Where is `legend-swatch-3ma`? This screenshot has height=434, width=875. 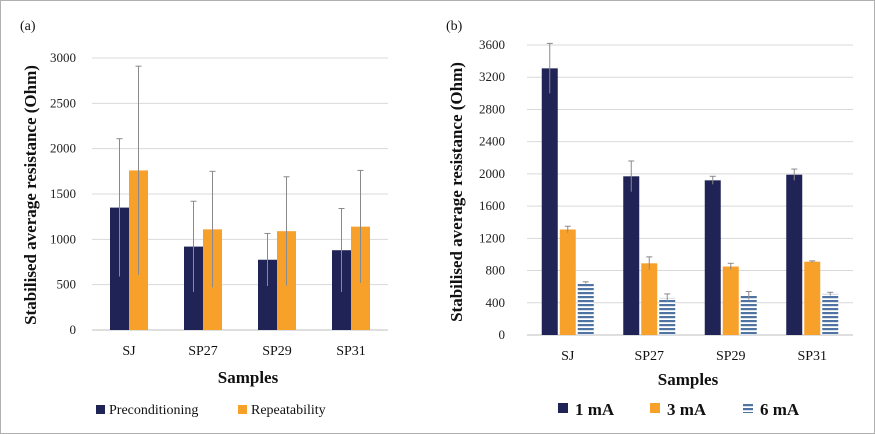 legend-swatch-3ma is located at coordinates (655, 408).